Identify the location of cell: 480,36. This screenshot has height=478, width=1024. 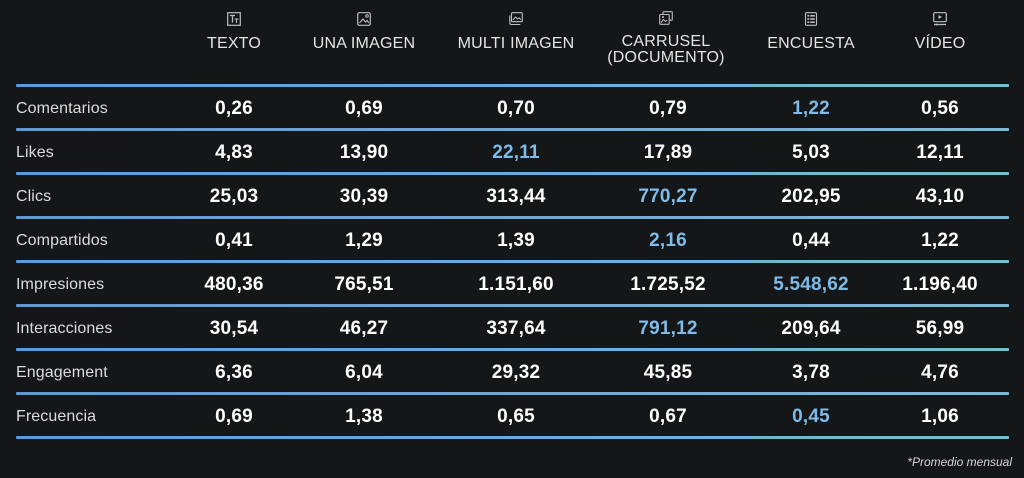
(234, 284).